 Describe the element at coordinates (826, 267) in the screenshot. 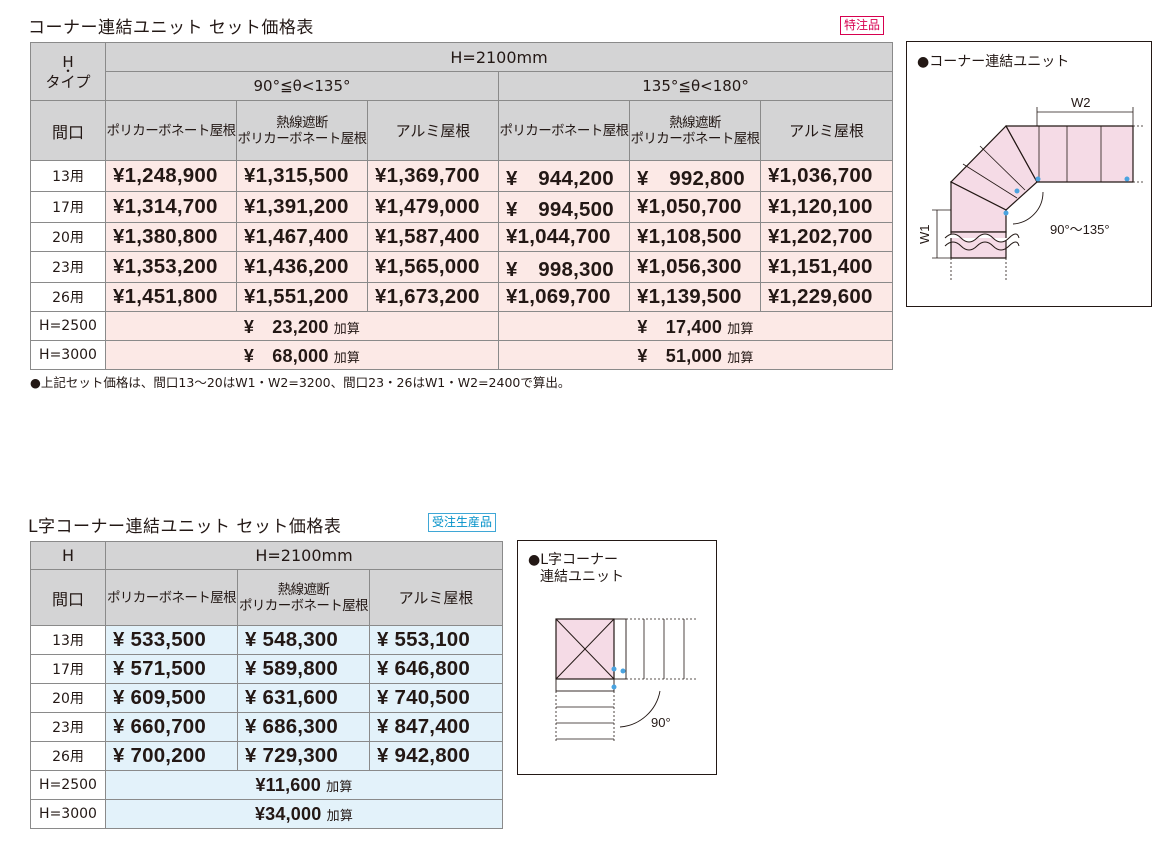

I see `price-cell: ¥1,151,400` at that location.